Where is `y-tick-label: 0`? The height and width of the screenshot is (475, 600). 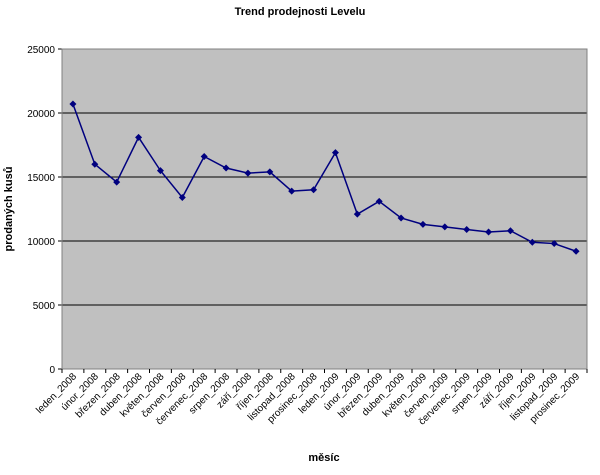 y-tick-label: 0 is located at coordinates (52, 370).